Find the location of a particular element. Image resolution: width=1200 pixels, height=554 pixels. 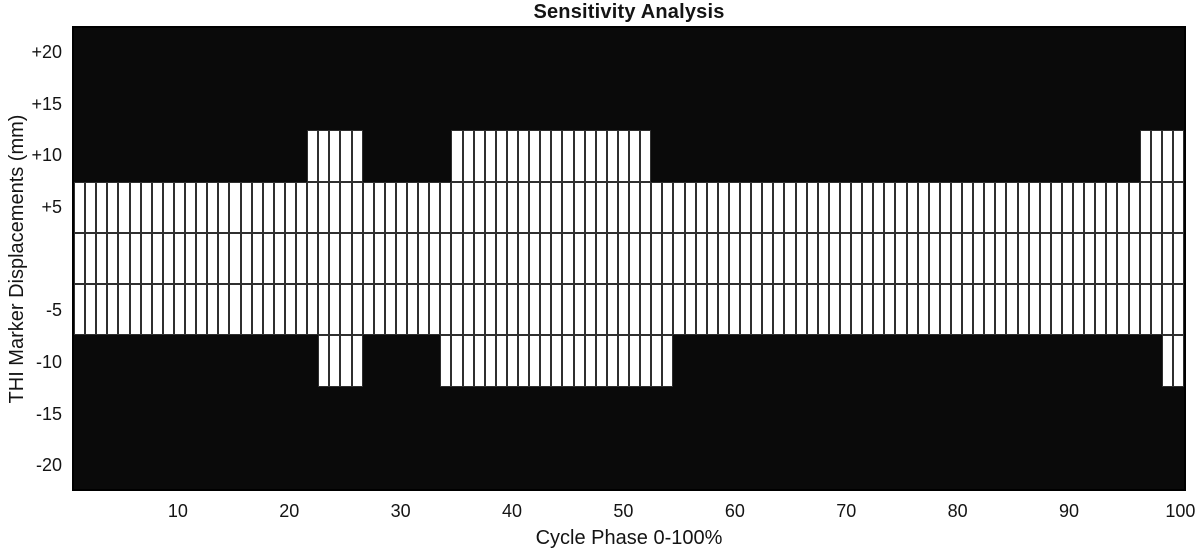

x-tick-label: 20 is located at coordinates (289, 511).